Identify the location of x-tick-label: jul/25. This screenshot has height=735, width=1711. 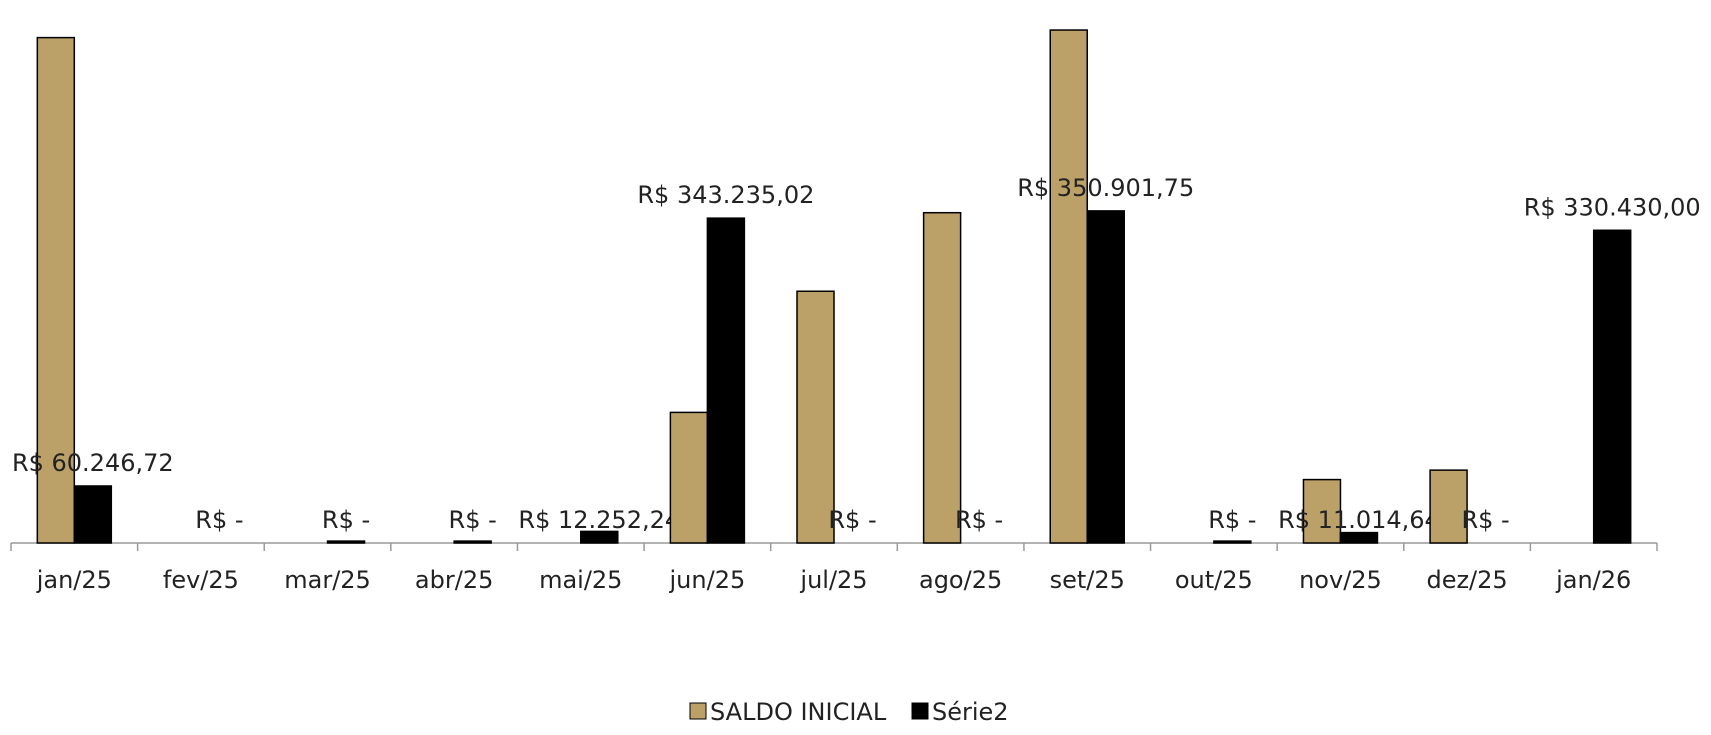
(833, 580).